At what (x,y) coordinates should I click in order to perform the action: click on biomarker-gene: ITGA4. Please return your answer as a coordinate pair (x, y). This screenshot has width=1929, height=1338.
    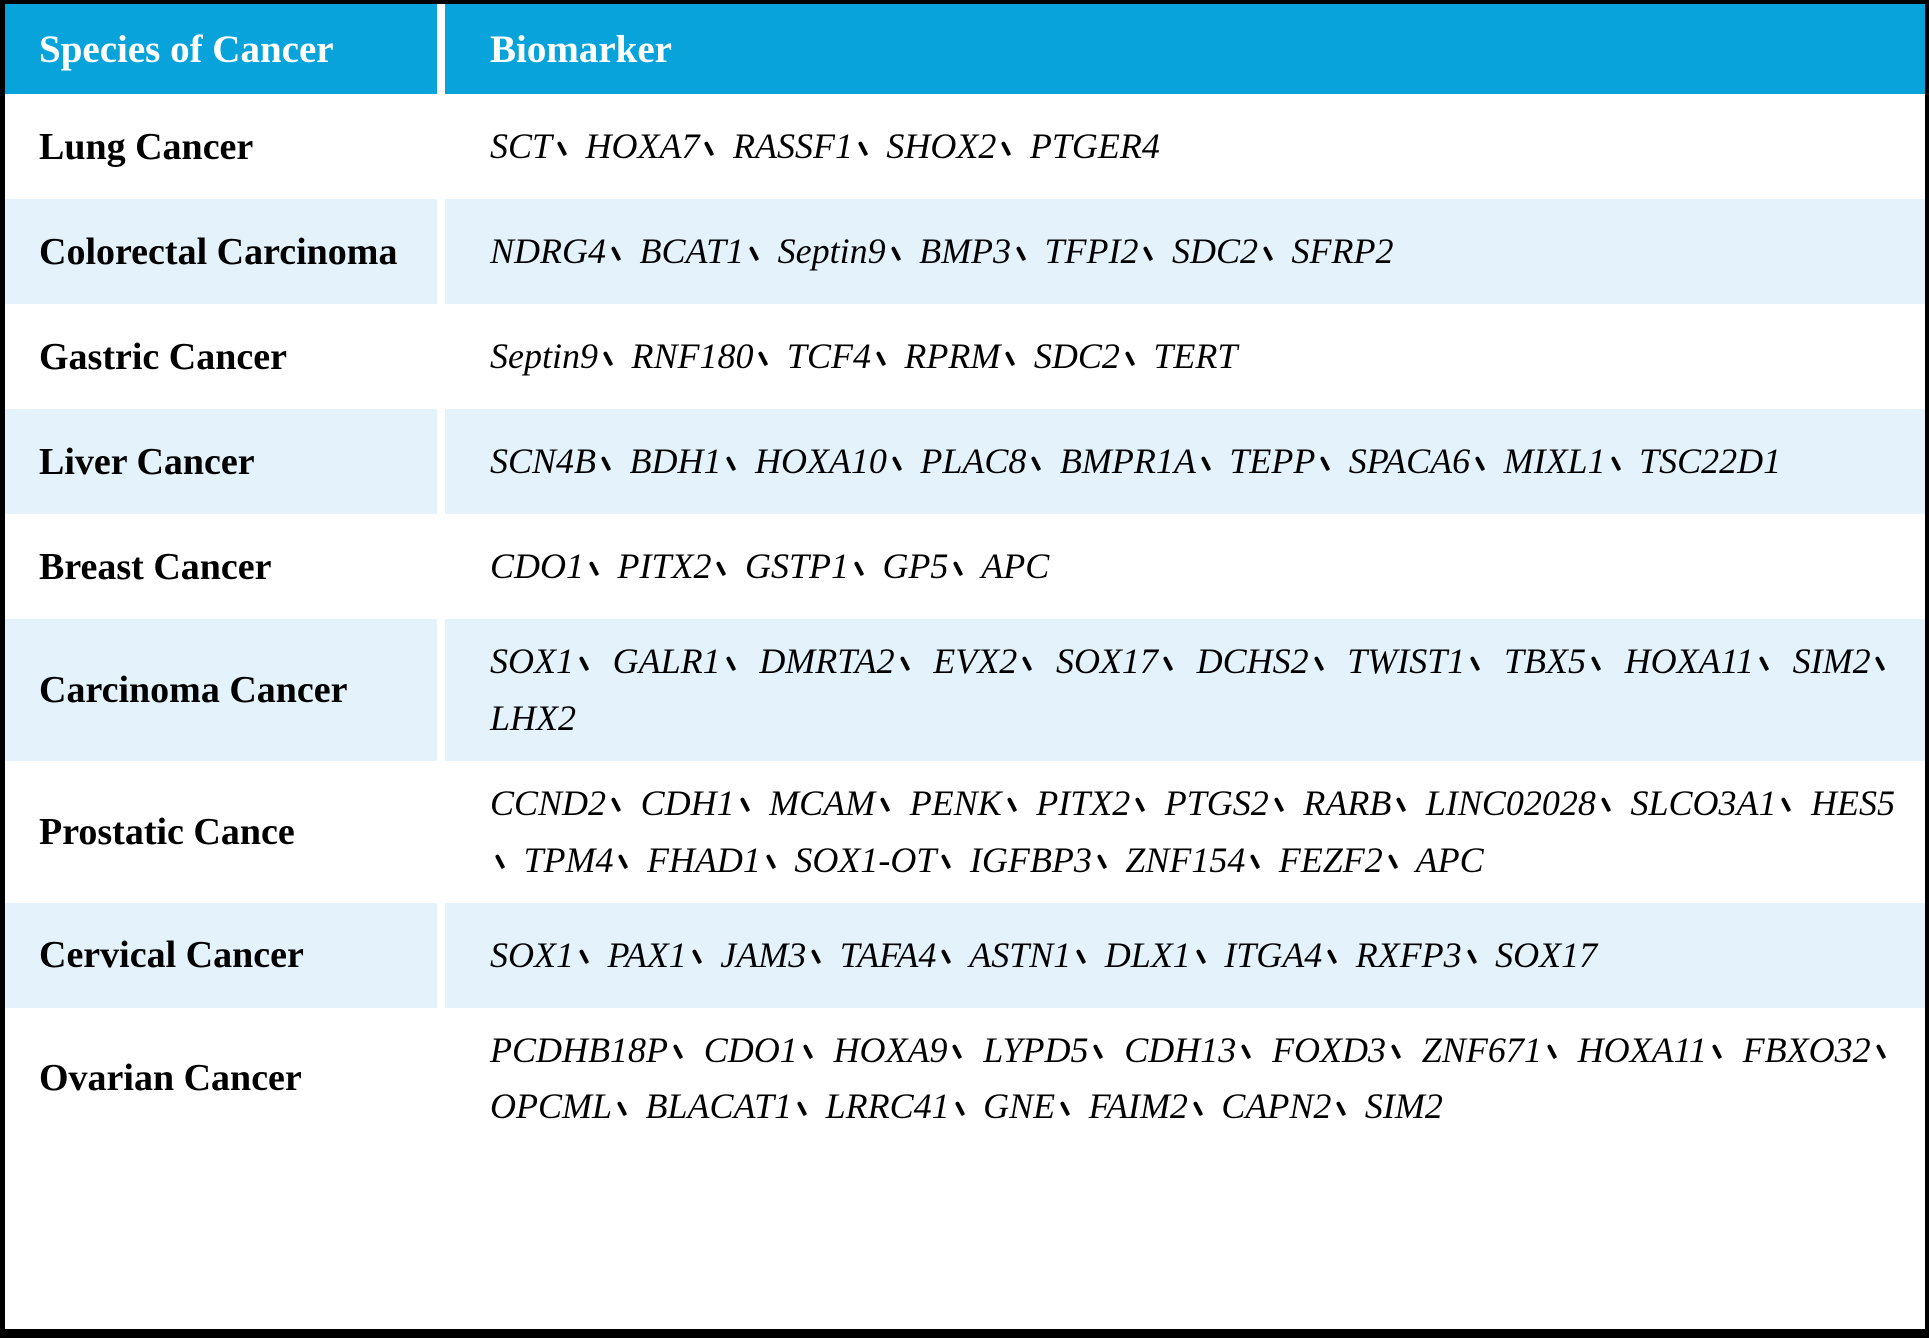
    Looking at the image, I should click on (1273, 954).